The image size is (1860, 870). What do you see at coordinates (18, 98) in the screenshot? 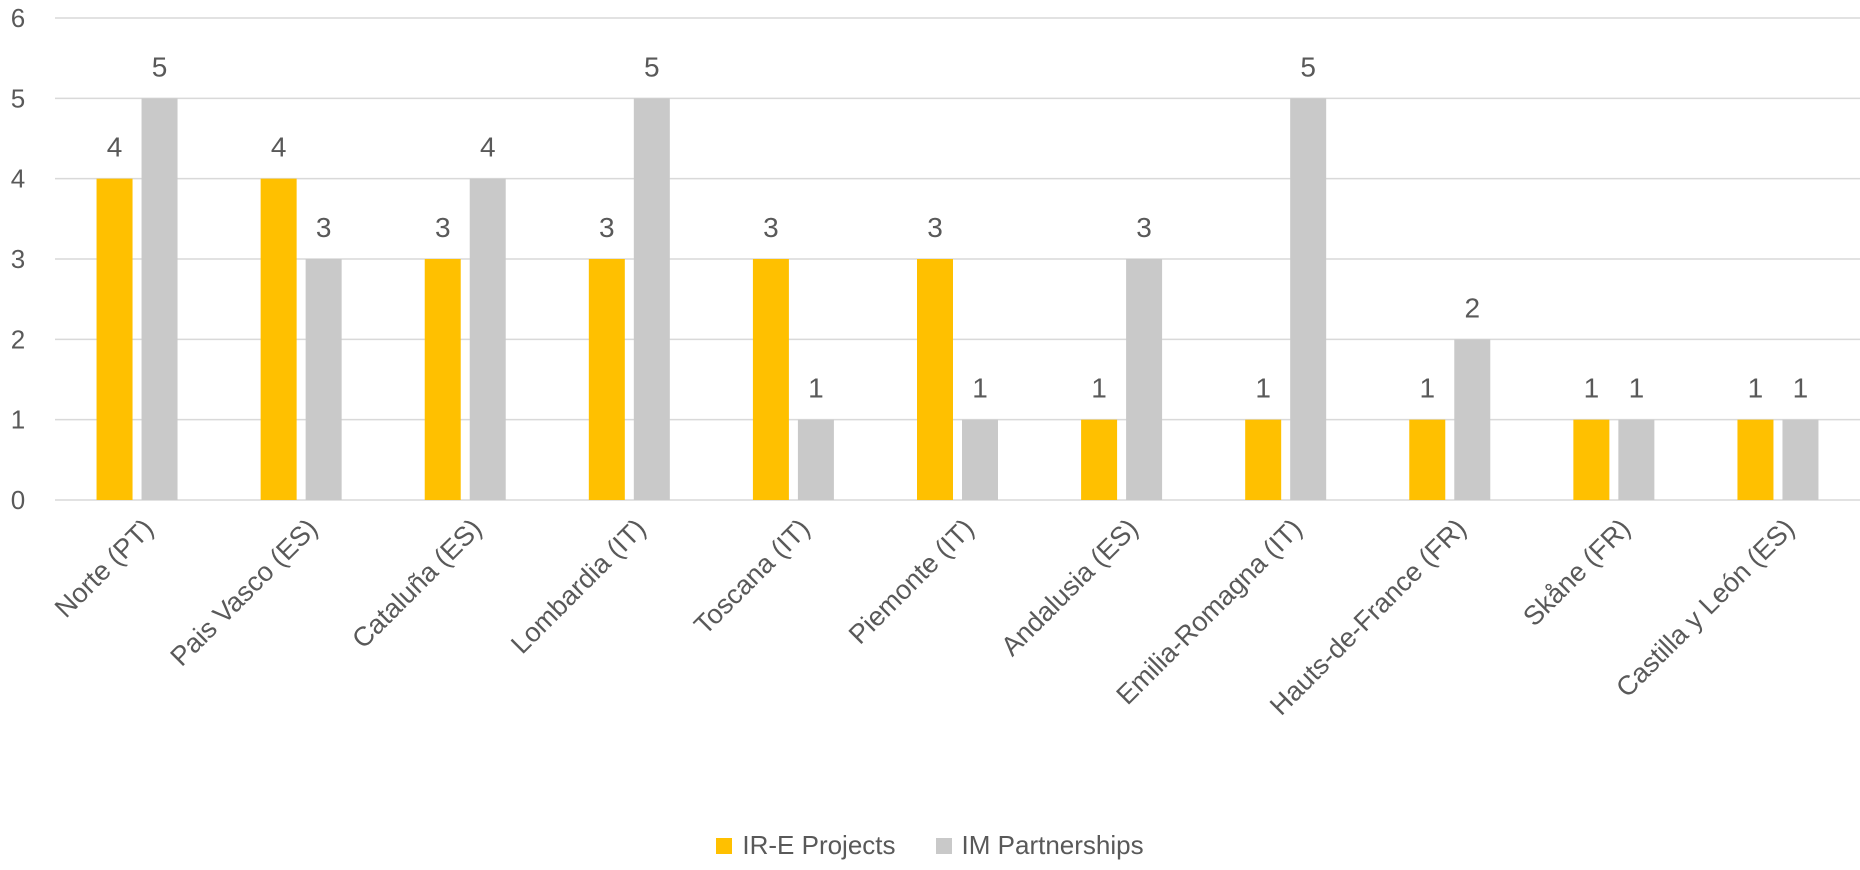
I see `y-tick-label: 5` at bounding box center [18, 98].